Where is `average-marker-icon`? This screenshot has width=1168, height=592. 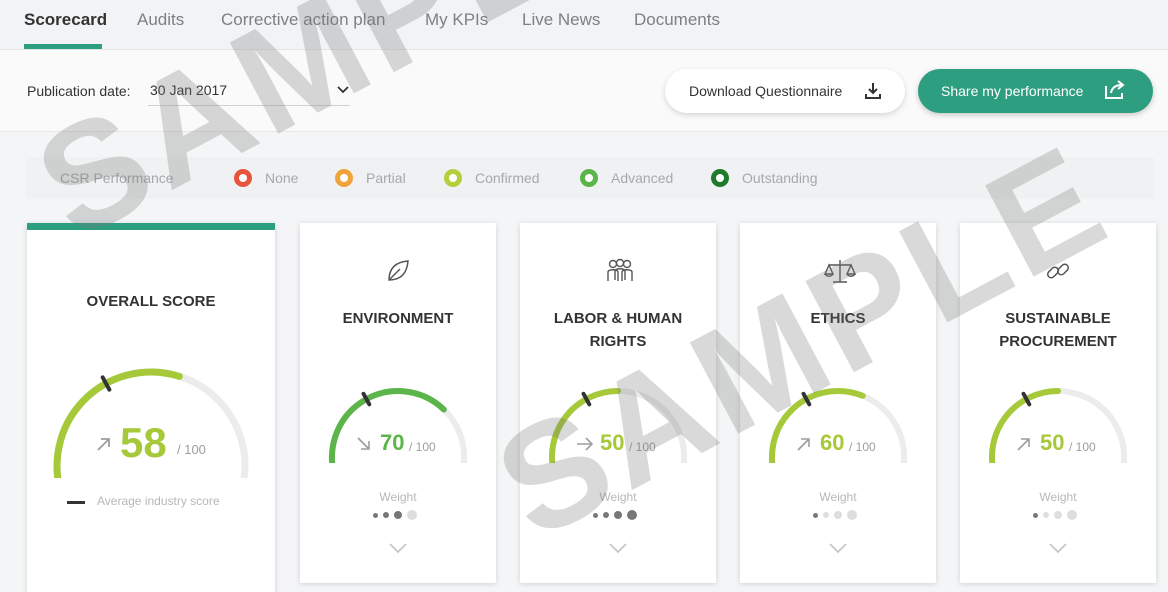
average-marker-icon is located at coordinates (76, 502).